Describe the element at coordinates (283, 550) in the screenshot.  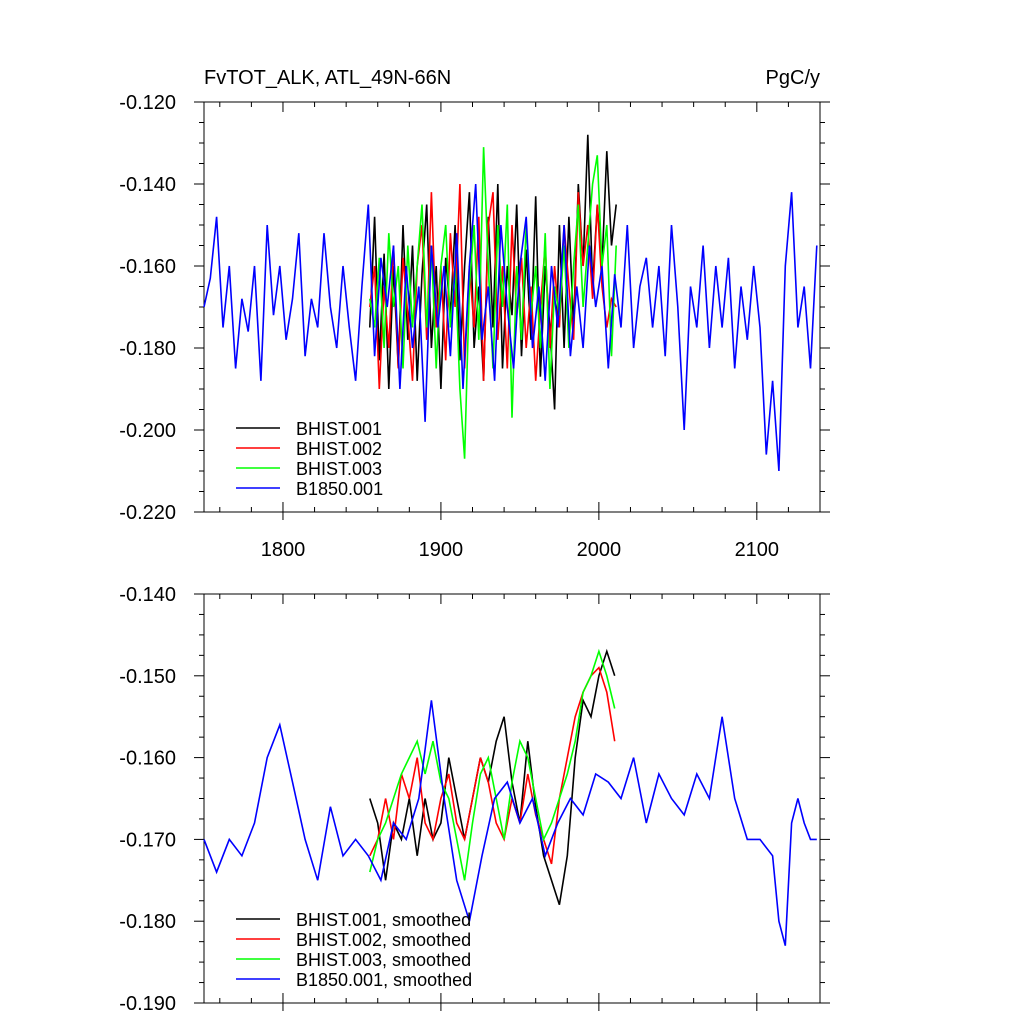
I see `x-tick-label: 1800` at that location.